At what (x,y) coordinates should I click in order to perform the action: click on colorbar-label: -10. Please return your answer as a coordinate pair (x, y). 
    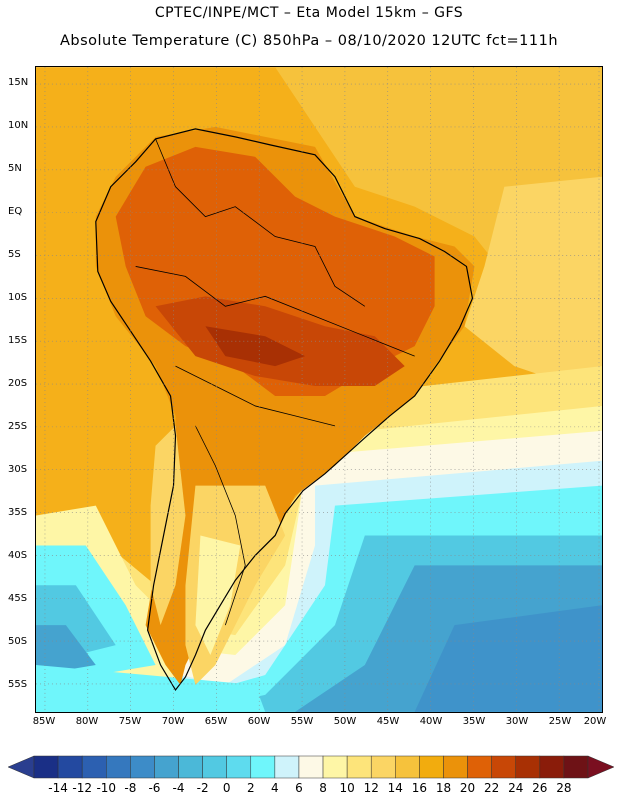
    Looking at the image, I should click on (106, 788).